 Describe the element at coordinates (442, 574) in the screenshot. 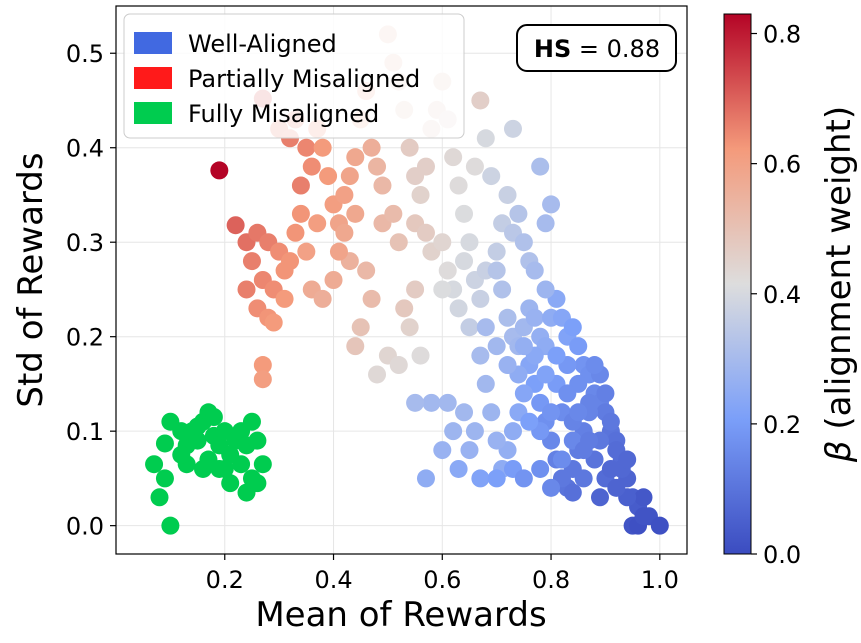

I see `x-axis-ticks: 0.2 0.4 0.6 0.8 1.0` at that location.